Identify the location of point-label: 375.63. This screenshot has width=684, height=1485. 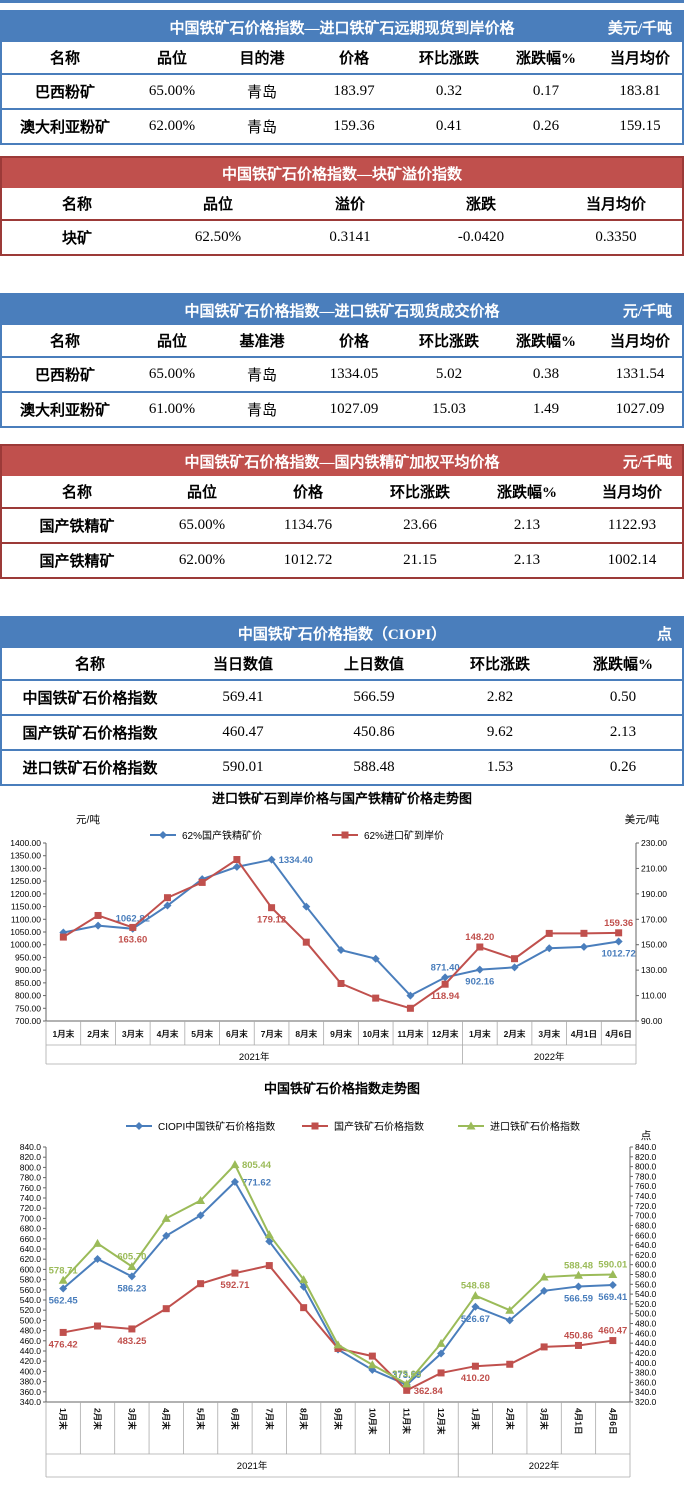
(406, 1374).